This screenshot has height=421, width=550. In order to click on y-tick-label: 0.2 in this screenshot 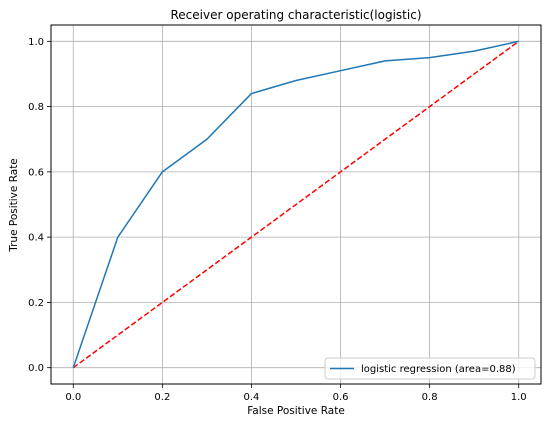, I will do `click(36, 303)`.